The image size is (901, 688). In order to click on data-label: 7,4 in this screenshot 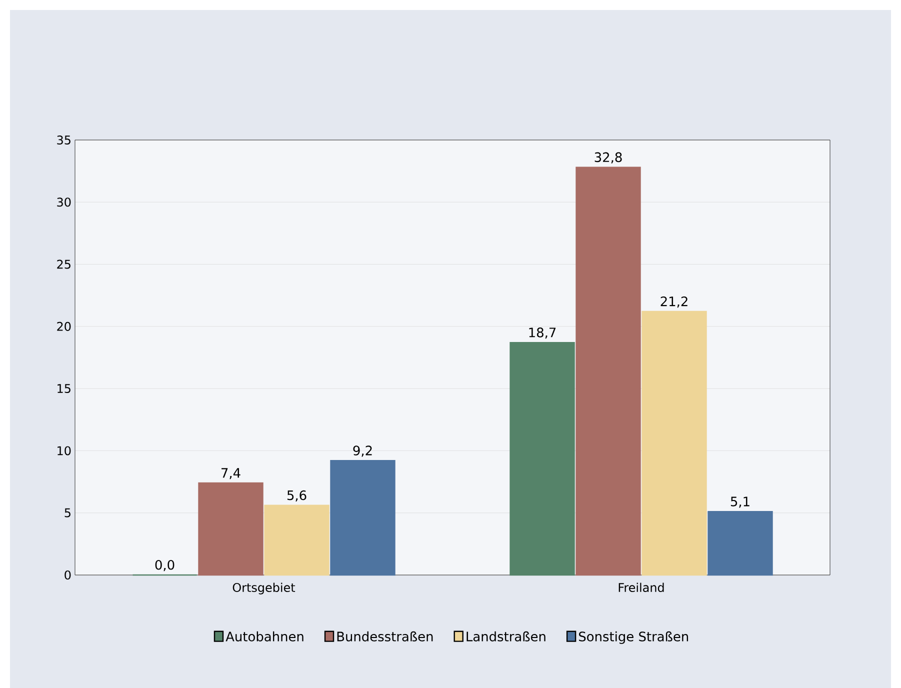, I will do `click(231, 474)`.